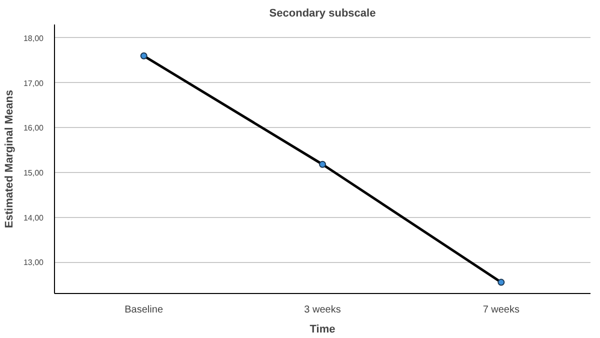 This screenshot has height=338, width=600. Describe the element at coordinates (33, 83) in the screenshot. I see `y-tick-label: 17,00` at that location.